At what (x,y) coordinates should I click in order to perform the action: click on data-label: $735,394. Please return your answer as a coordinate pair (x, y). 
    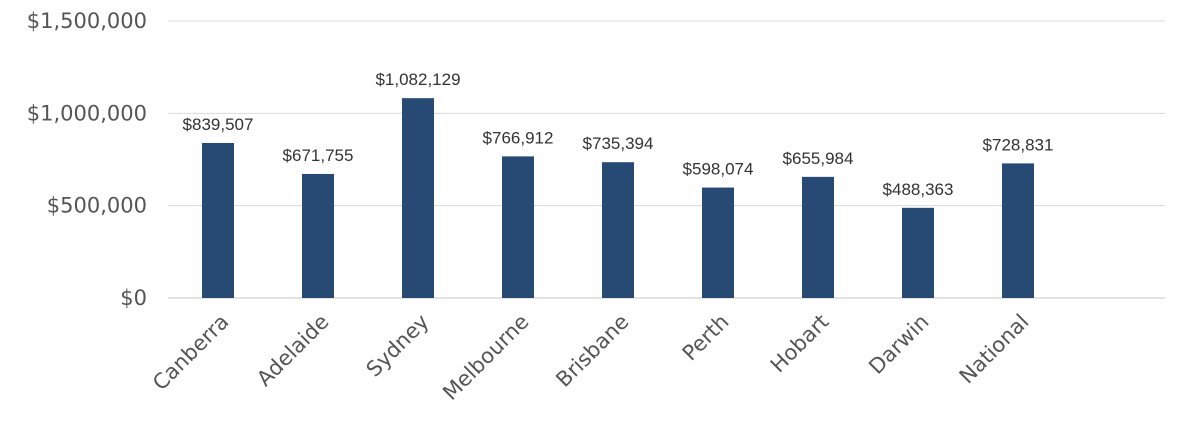
    Looking at the image, I should click on (618, 143).